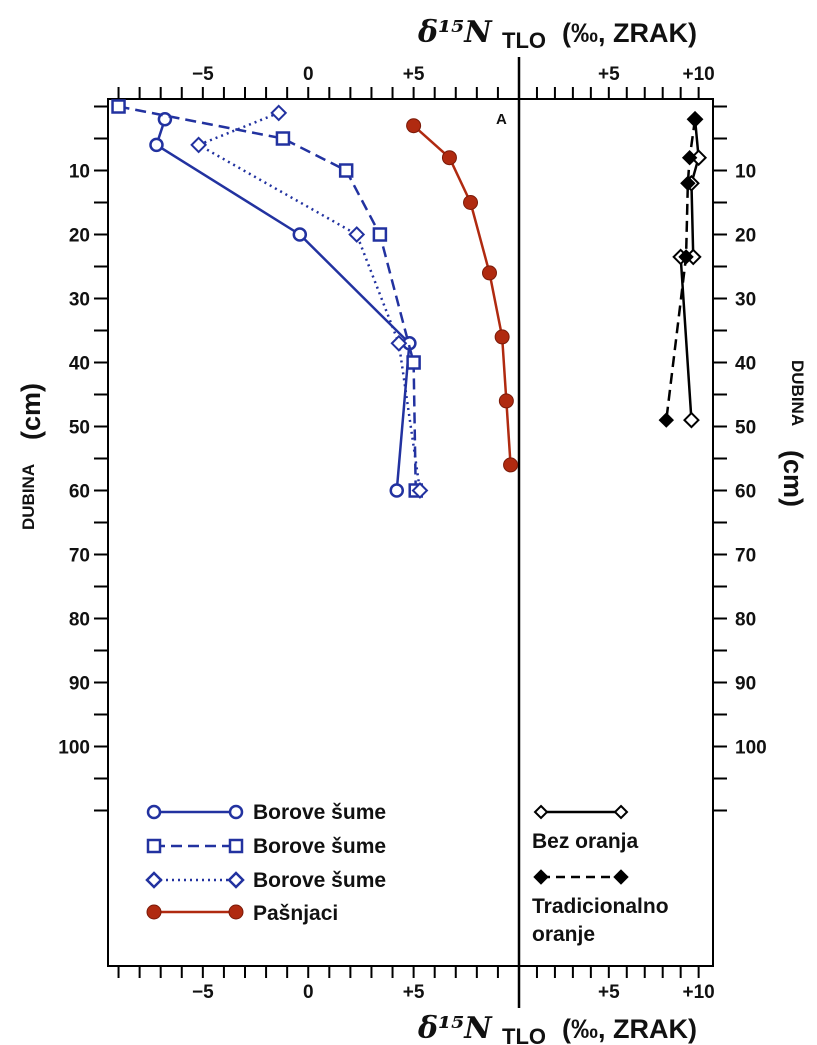 The height and width of the screenshot is (1045, 817). Describe the element at coordinates (308, 74) in the screenshot. I see `x-tick-label-top: 0` at that location.